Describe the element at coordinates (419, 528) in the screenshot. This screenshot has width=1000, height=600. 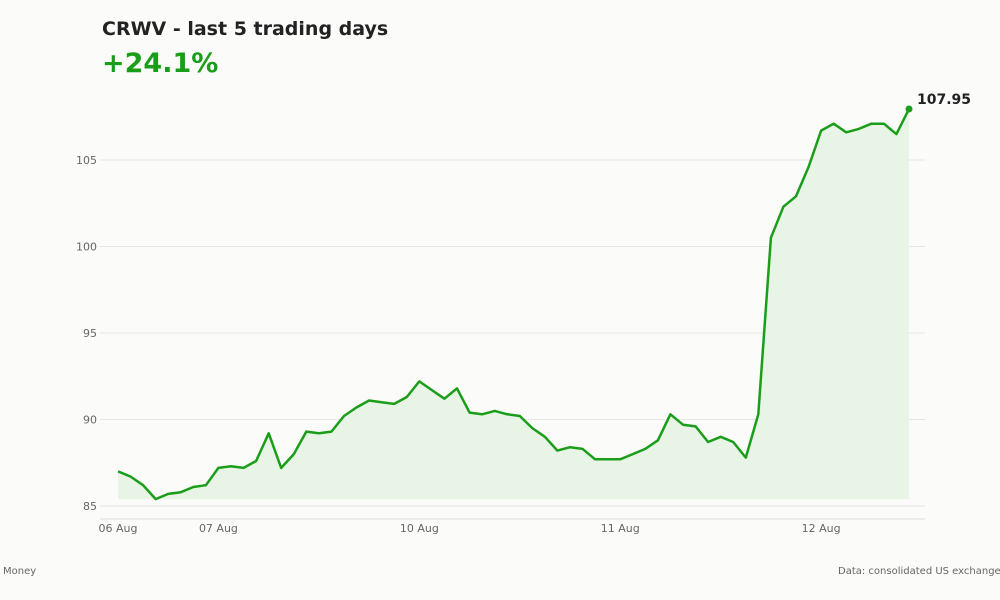
I see `x-tick-label: 10 Aug` at that location.